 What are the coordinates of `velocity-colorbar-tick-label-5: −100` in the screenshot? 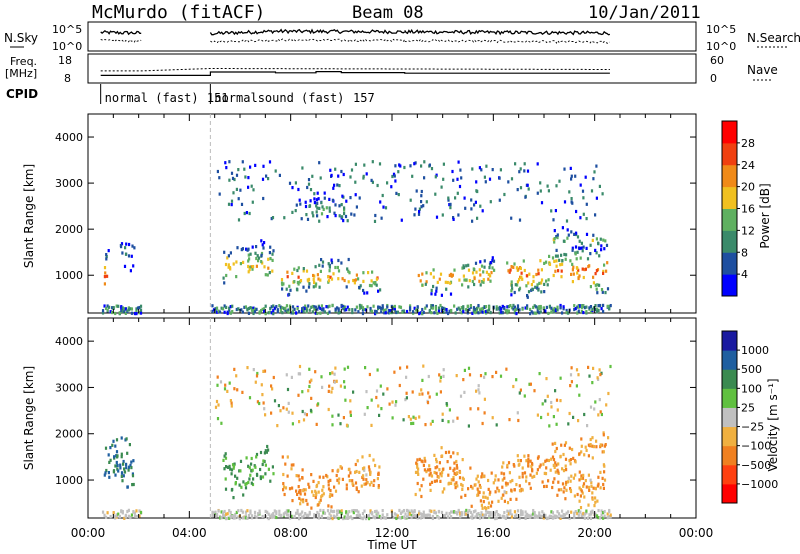 It's located at (756, 446).